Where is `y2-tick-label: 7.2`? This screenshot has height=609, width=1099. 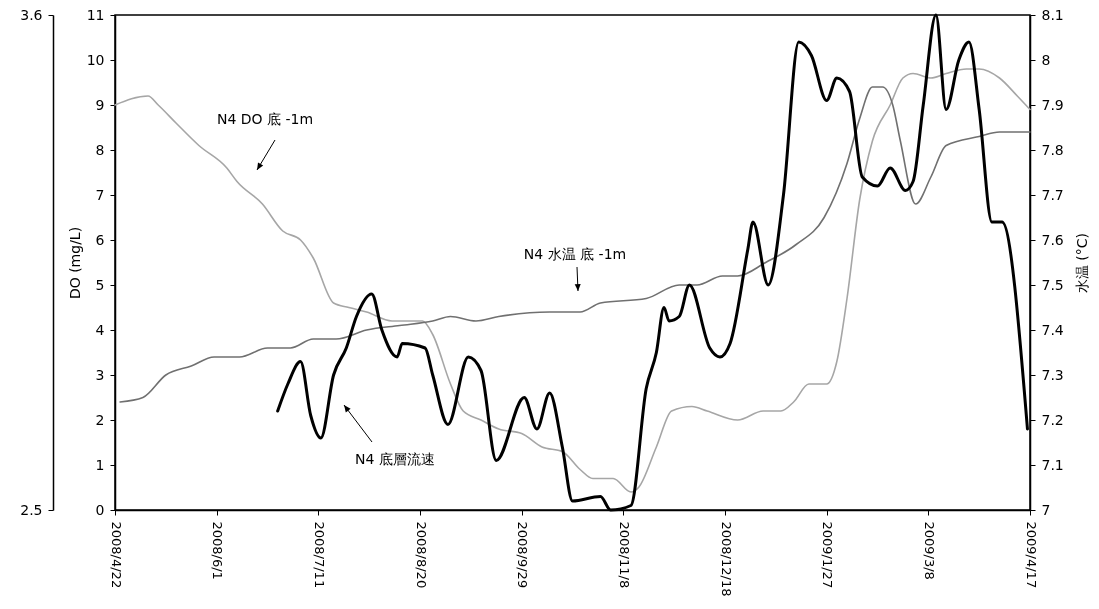
y2-tick-label: 7.2 is located at coordinates (1052, 419).